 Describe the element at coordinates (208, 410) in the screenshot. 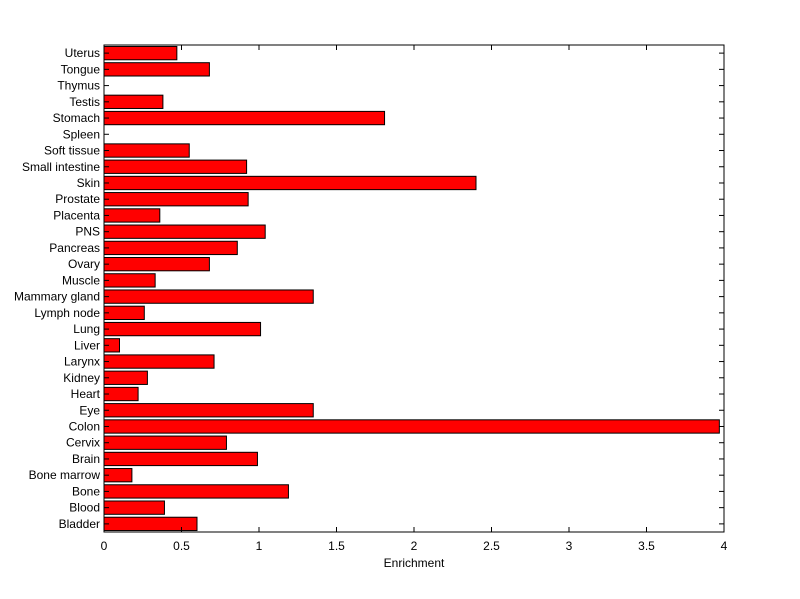

I see `bar-eye` at that location.